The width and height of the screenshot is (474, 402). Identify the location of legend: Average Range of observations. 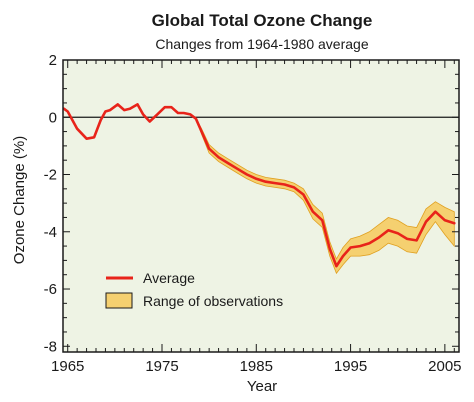
(194, 289).